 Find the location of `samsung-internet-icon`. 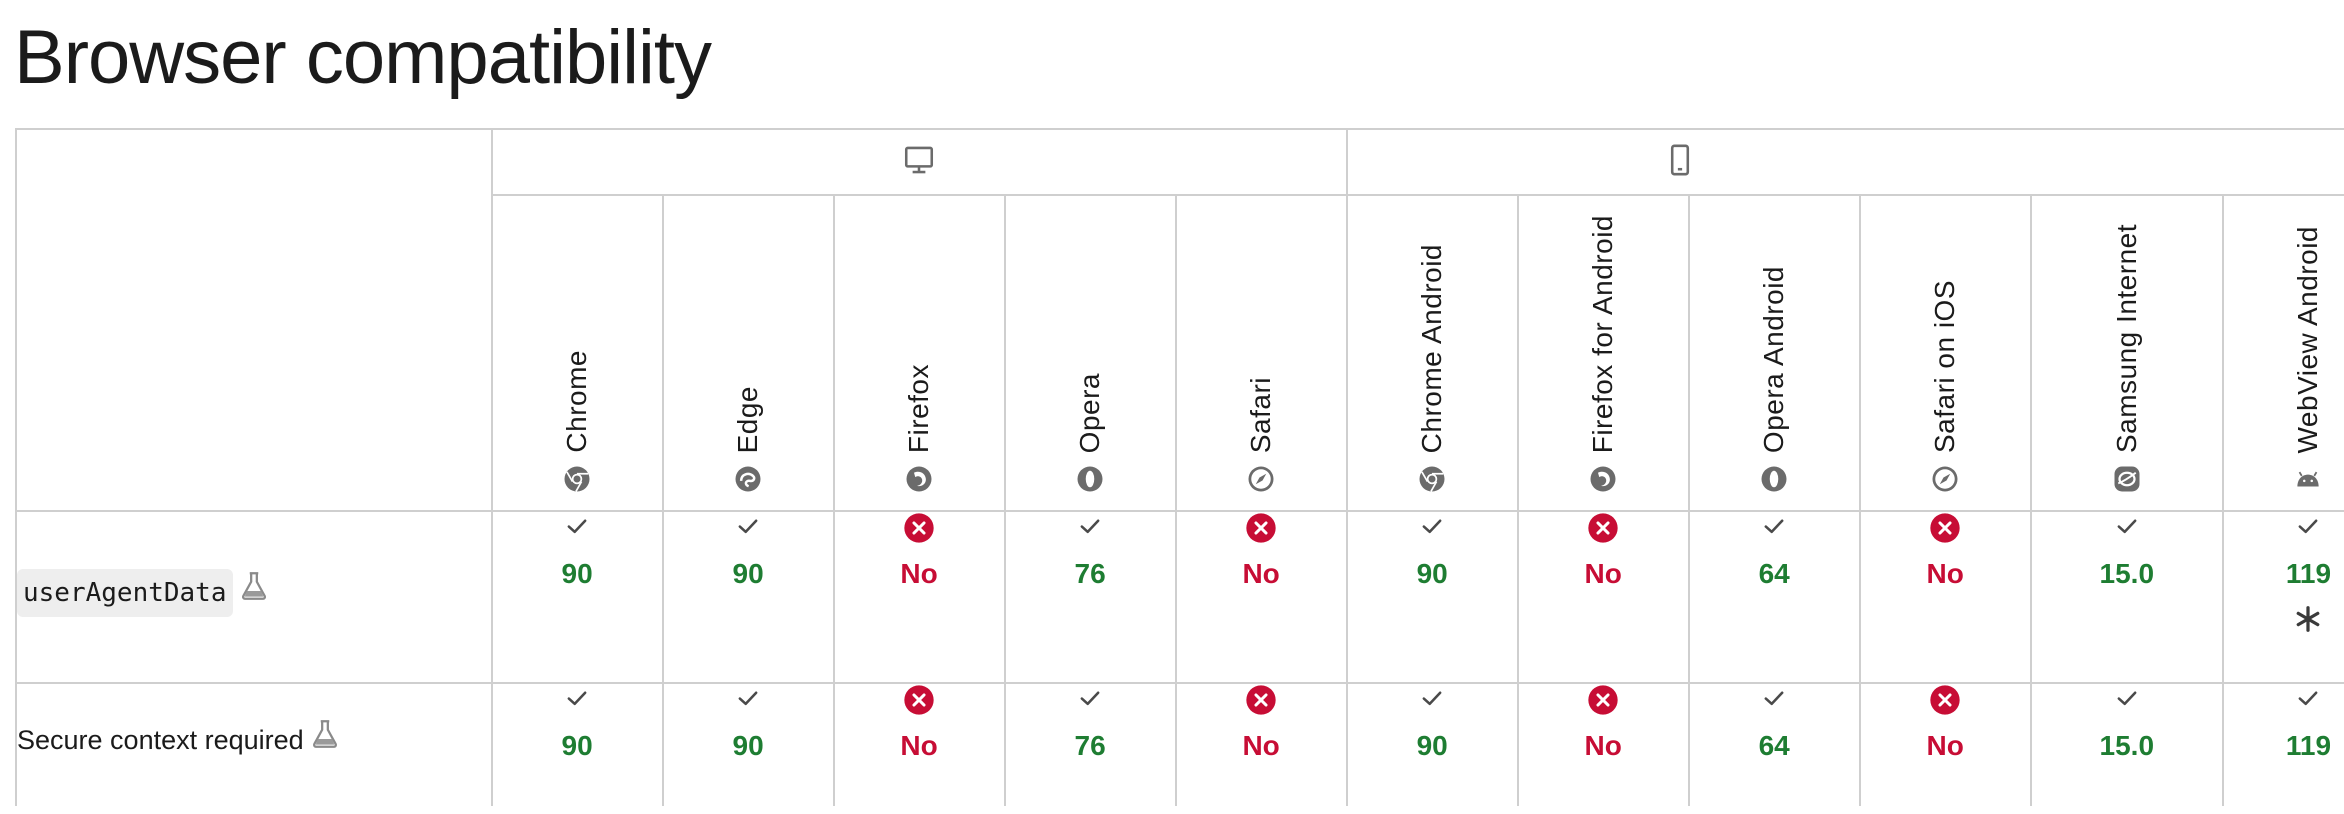

samsung-internet-icon is located at coordinates (2127, 479).